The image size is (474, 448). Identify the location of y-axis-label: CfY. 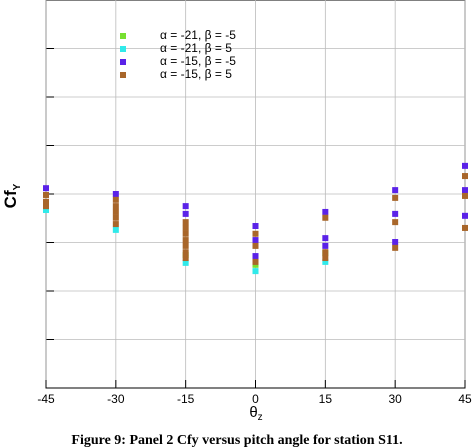
(11, 195).